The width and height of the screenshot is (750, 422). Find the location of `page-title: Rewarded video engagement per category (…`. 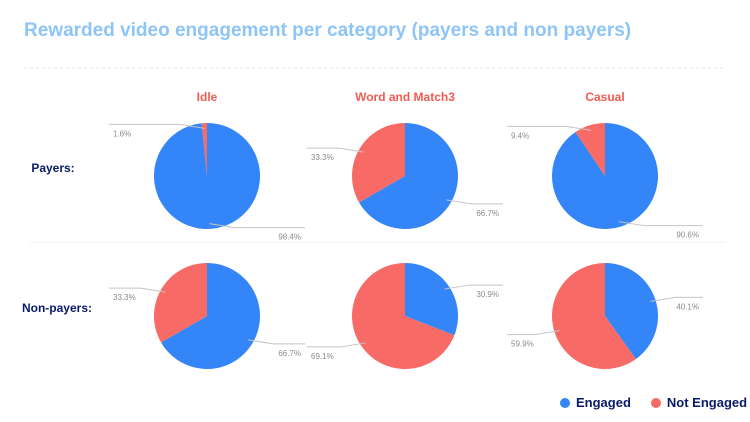

page-title: Rewarded video engagement per category (… is located at coordinates (328, 30).